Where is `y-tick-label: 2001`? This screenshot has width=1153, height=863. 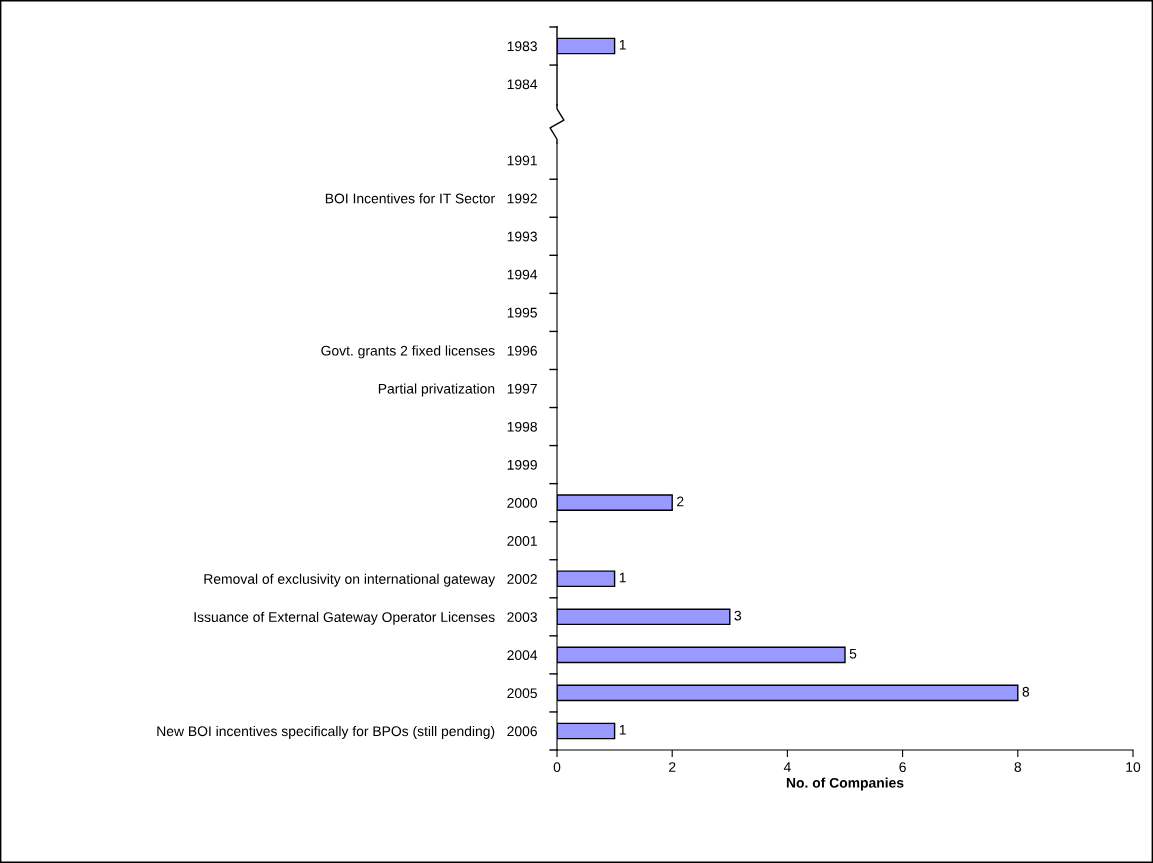 y-tick-label: 2001 is located at coordinates (522, 541).